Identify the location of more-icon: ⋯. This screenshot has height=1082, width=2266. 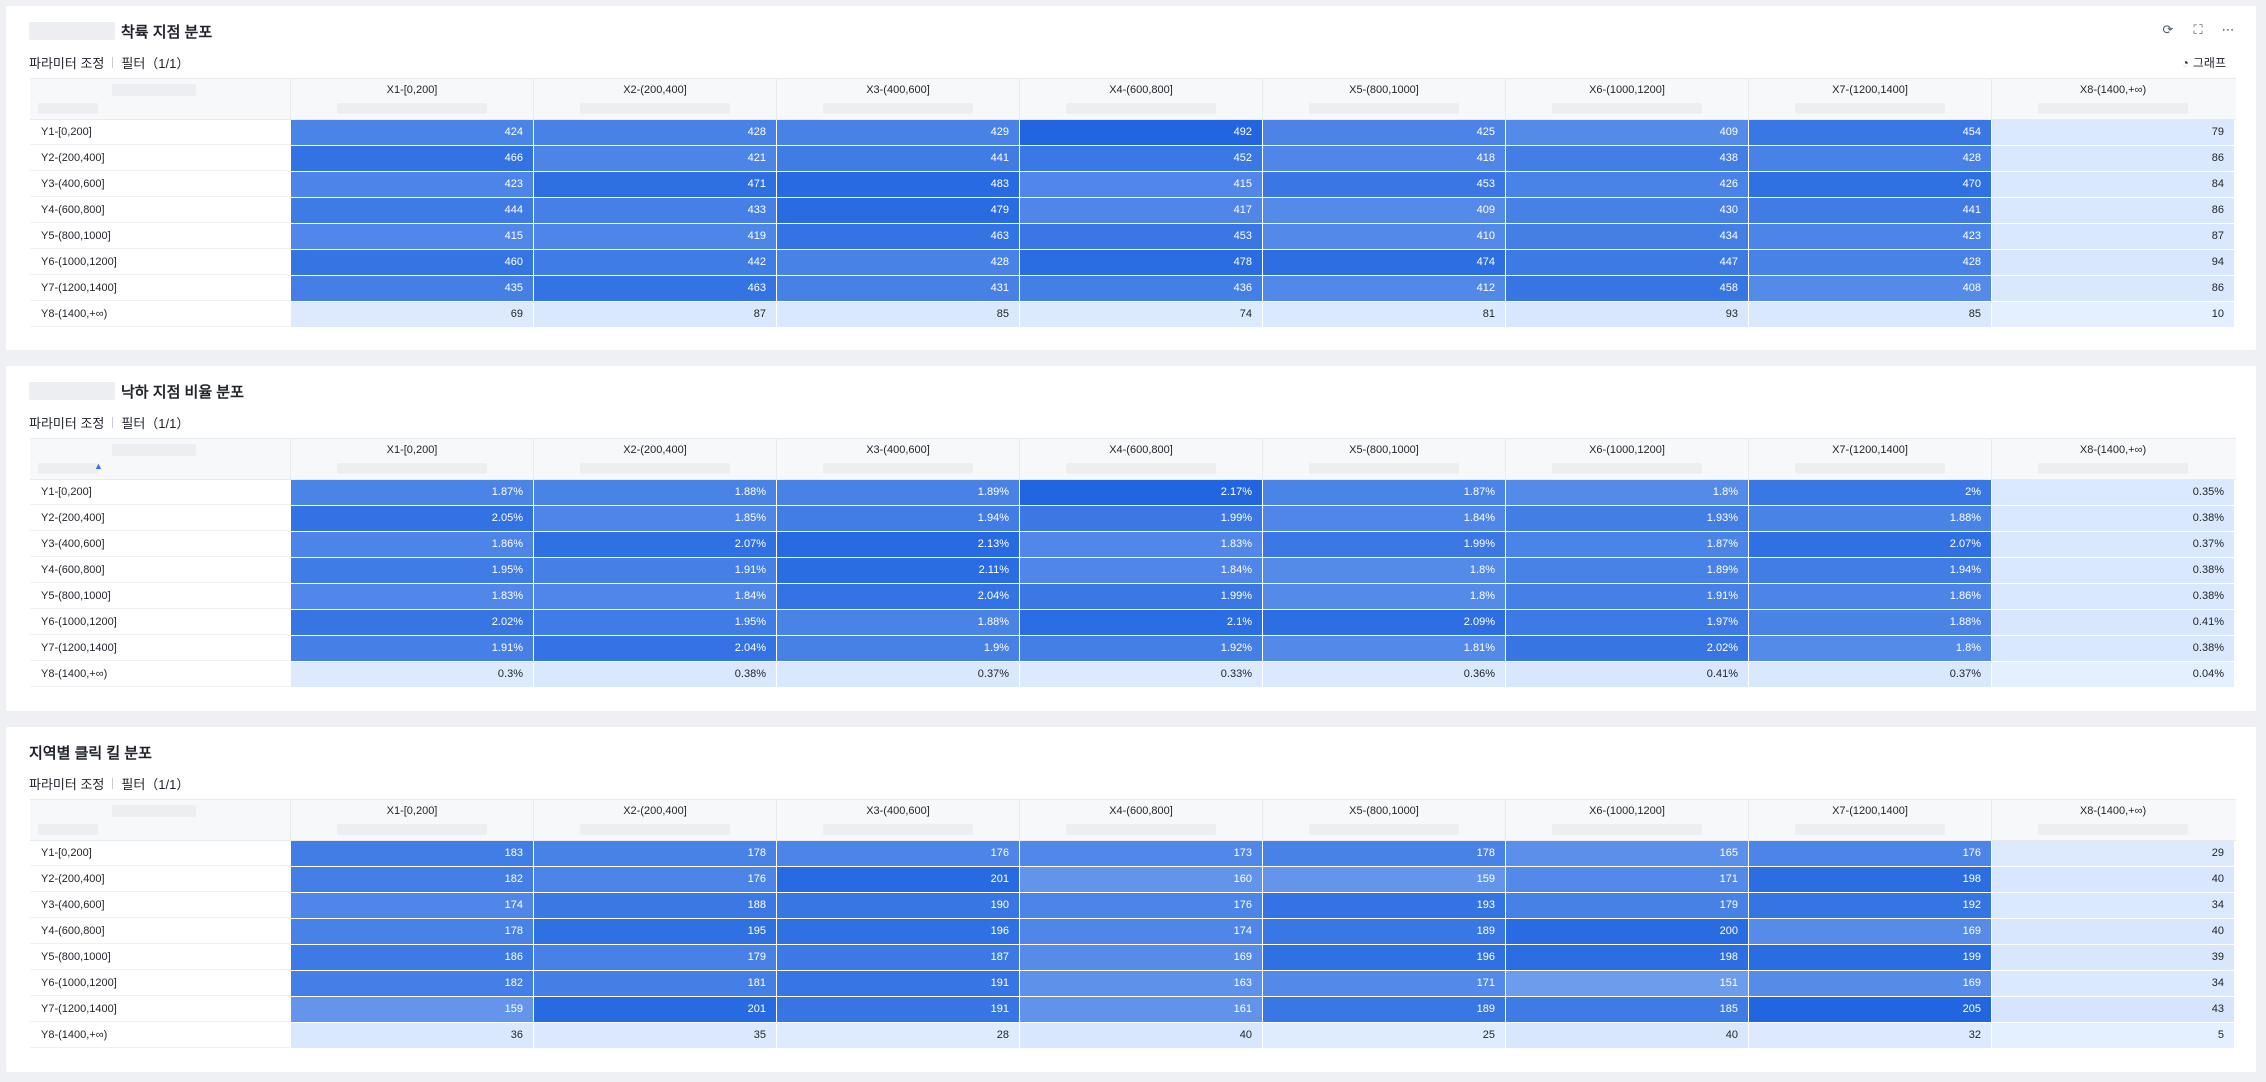
(2228, 29).